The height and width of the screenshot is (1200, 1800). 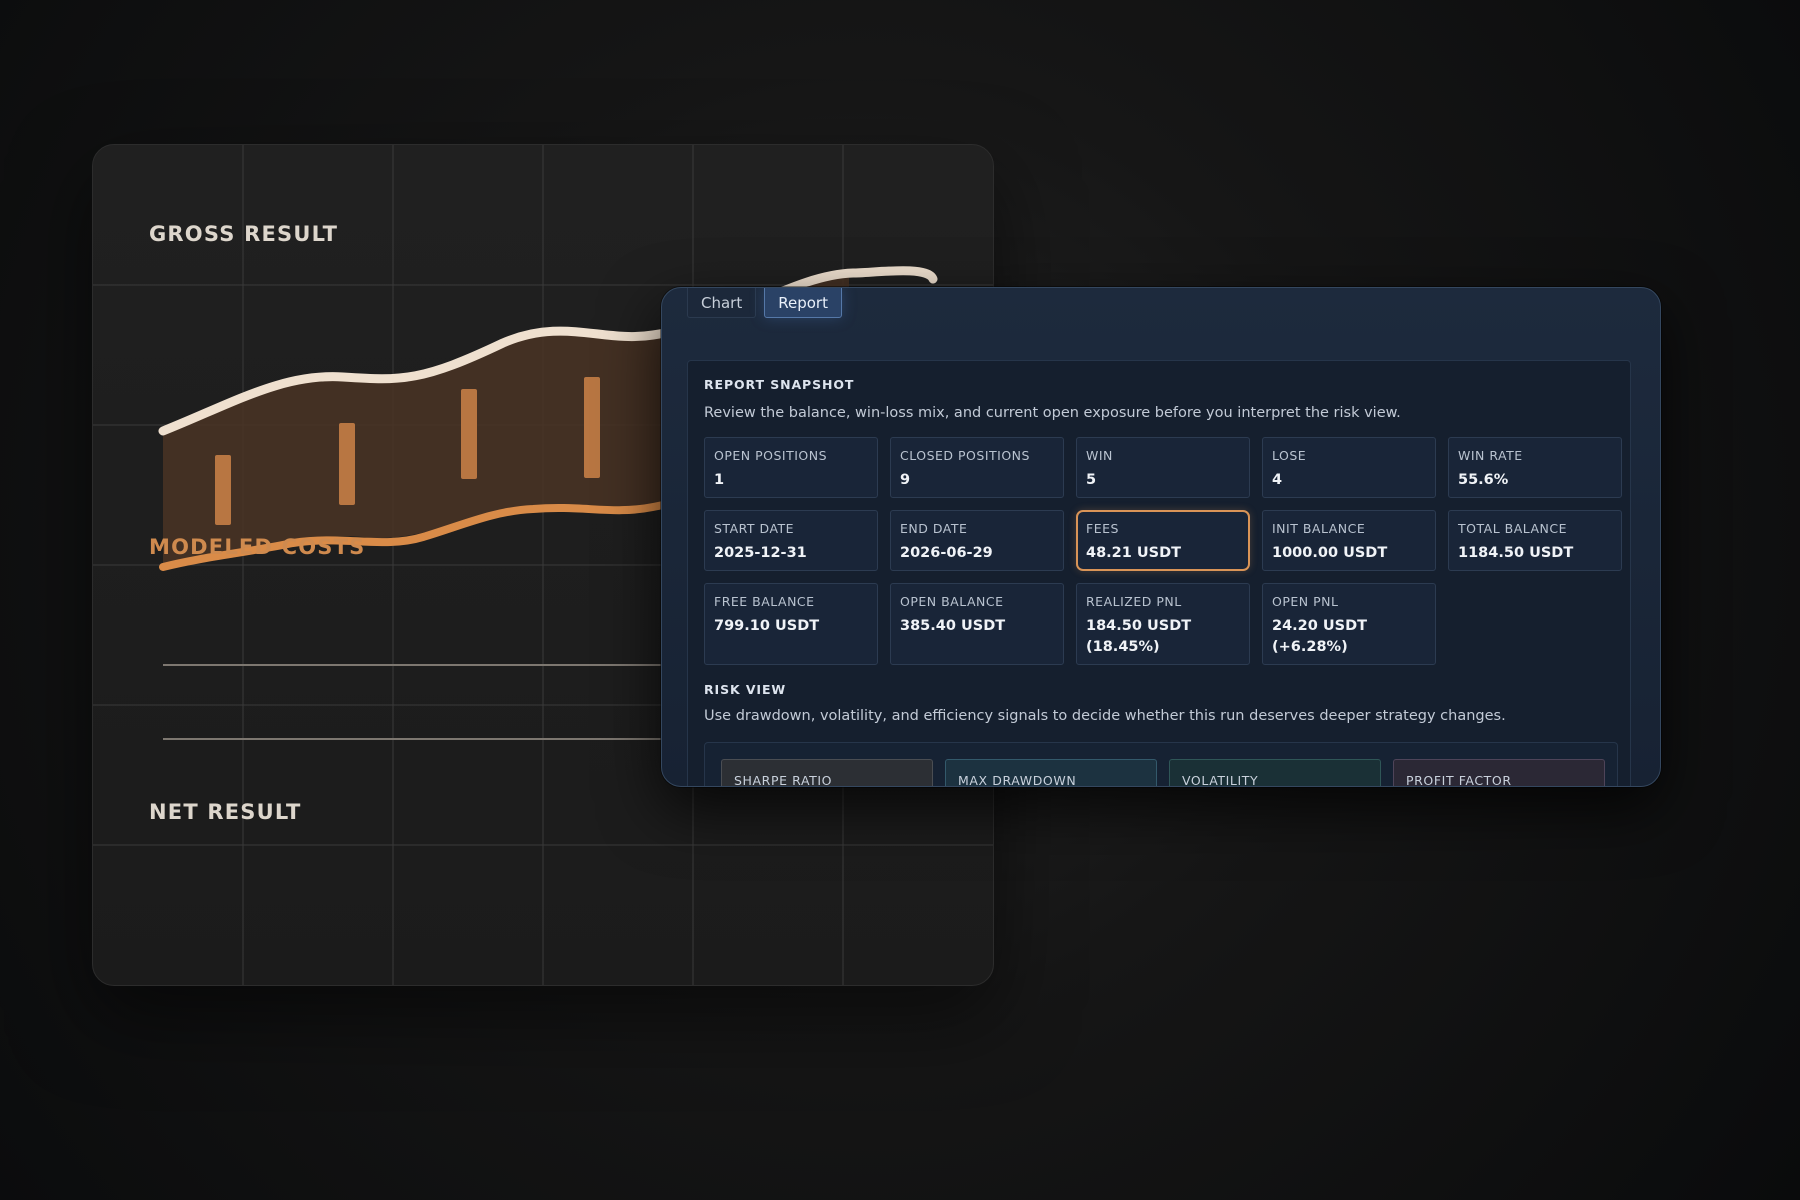 I want to click on stat-value: 1, so click(x=719, y=480).